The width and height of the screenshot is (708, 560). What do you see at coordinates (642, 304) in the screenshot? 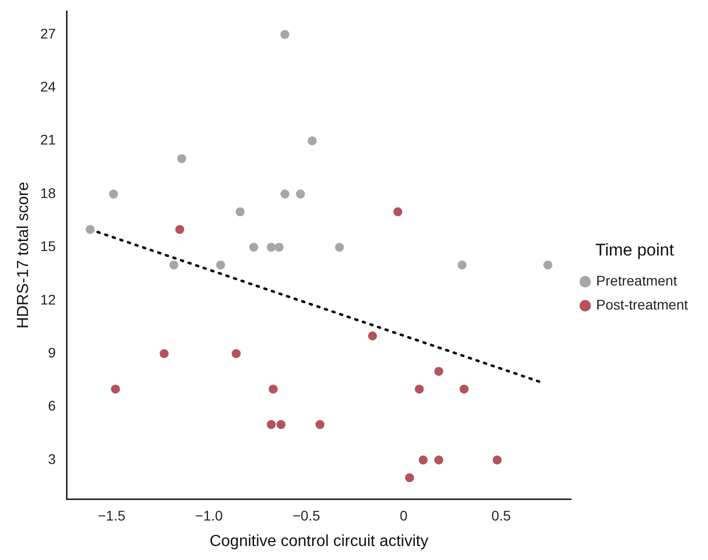
I see `legend-label: Post-treatment` at bounding box center [642, 304].